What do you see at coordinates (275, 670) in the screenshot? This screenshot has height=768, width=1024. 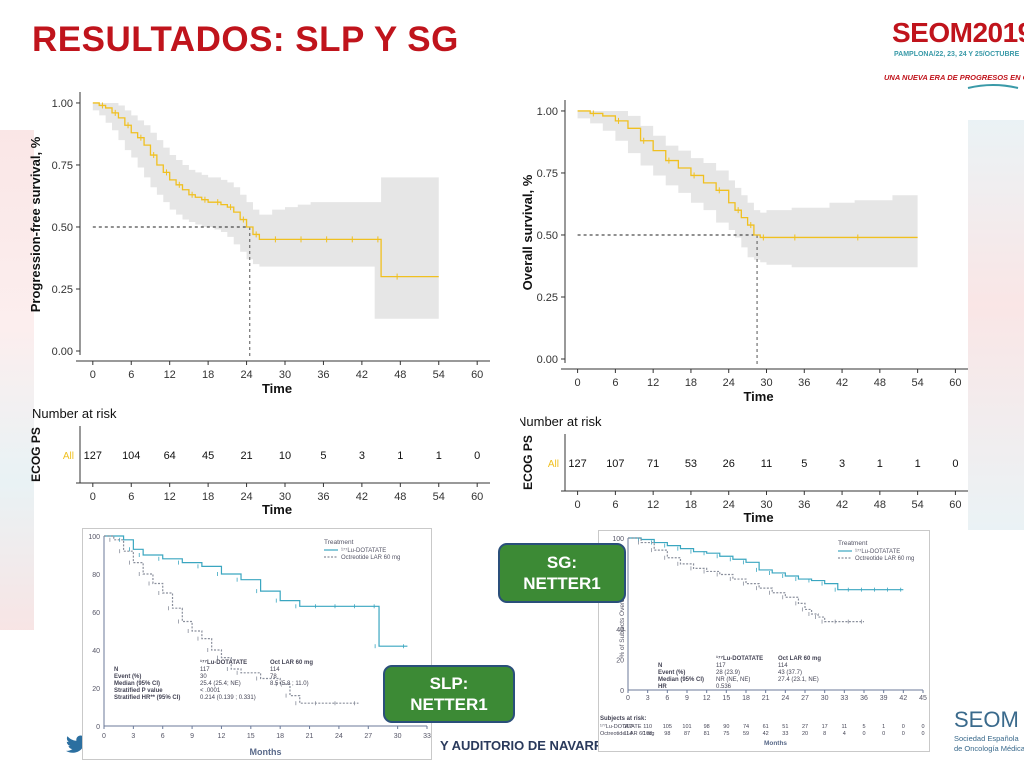 I see `summary-cell: 114` at bounding box center [275, 670].